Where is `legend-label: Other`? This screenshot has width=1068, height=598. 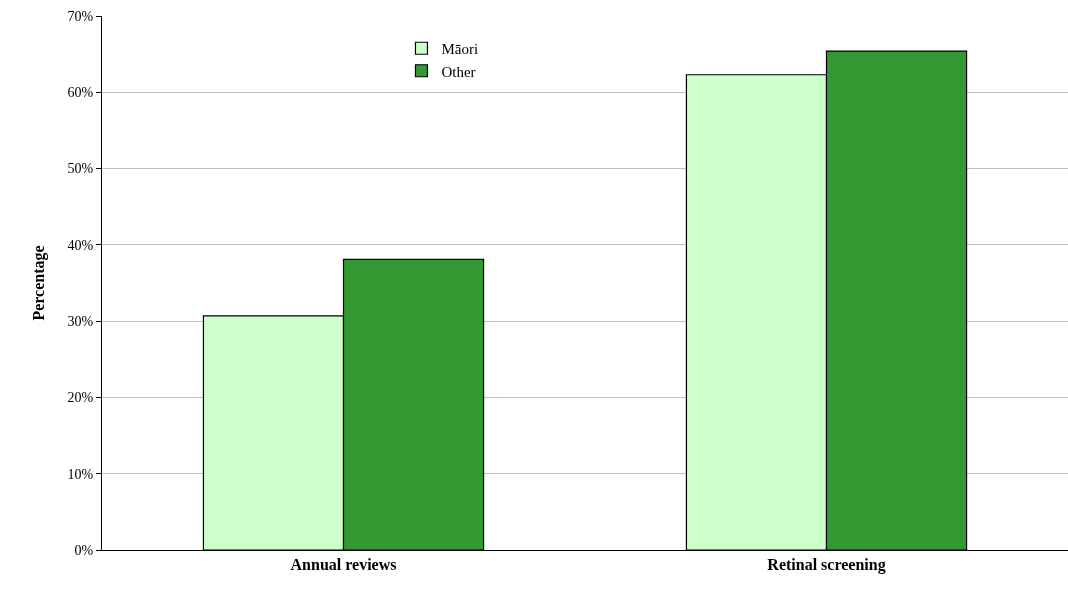
legend-label: Other is located at coordinates (458, 71).